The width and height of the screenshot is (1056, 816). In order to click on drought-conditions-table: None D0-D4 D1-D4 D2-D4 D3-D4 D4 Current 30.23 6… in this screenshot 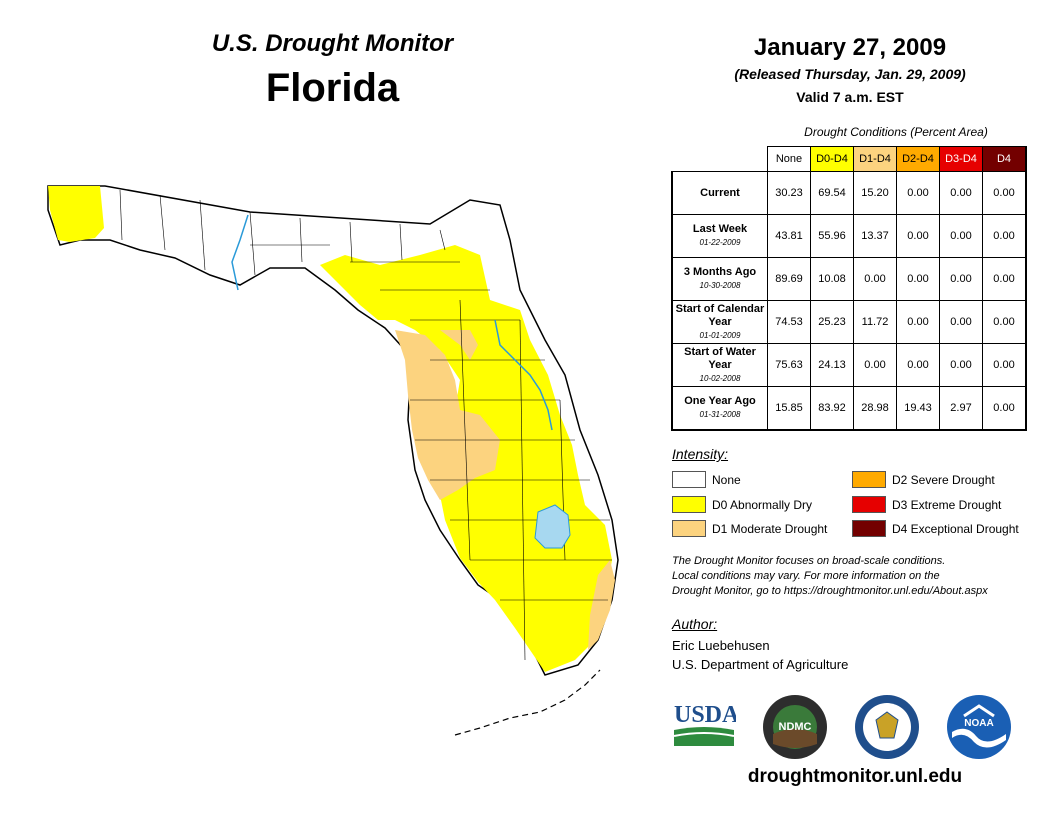, I will do `click(849, 288)`.